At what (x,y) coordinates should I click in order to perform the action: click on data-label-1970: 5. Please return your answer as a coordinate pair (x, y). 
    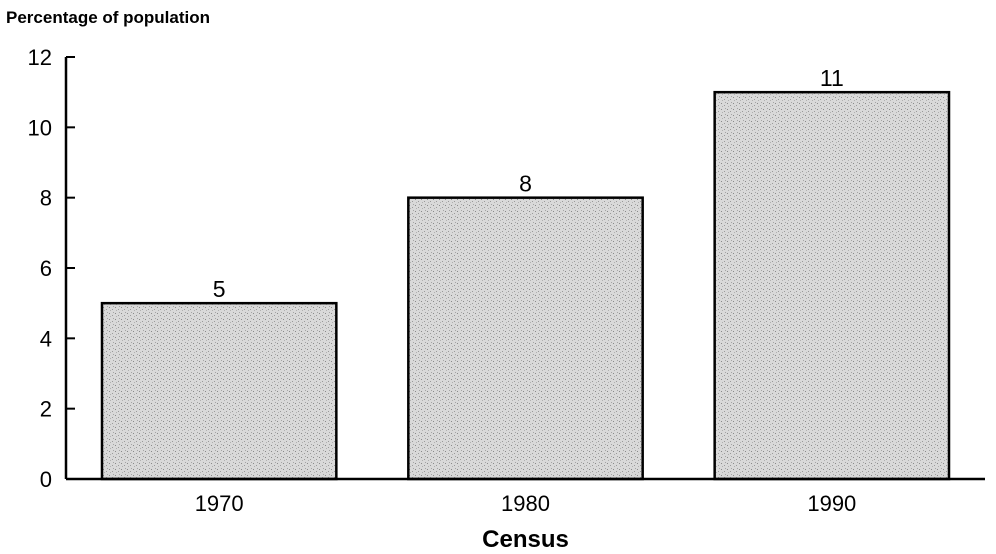
    Looking at the image, I should click on (219, 289).